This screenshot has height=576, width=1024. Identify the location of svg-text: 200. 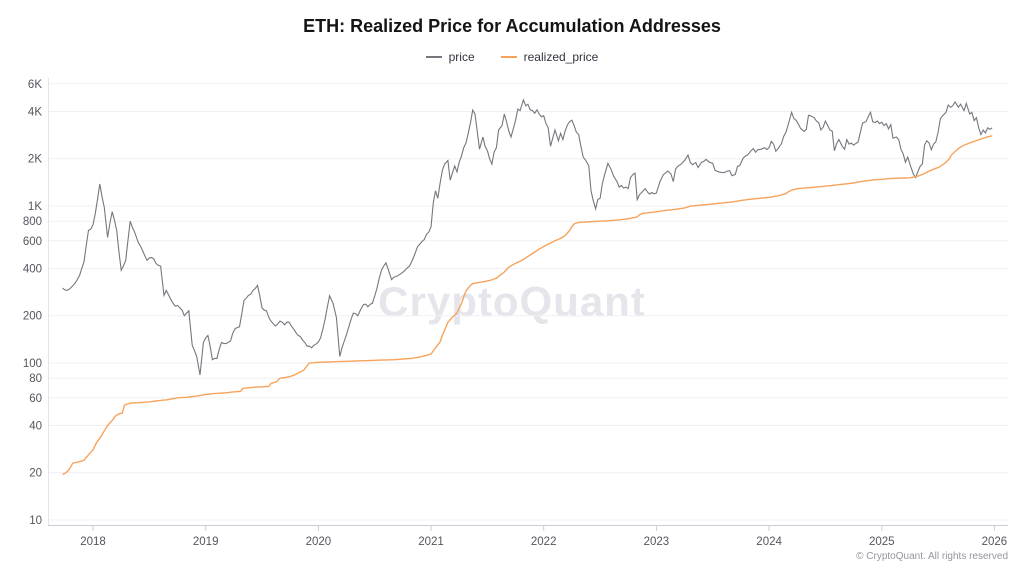
(32, 317).